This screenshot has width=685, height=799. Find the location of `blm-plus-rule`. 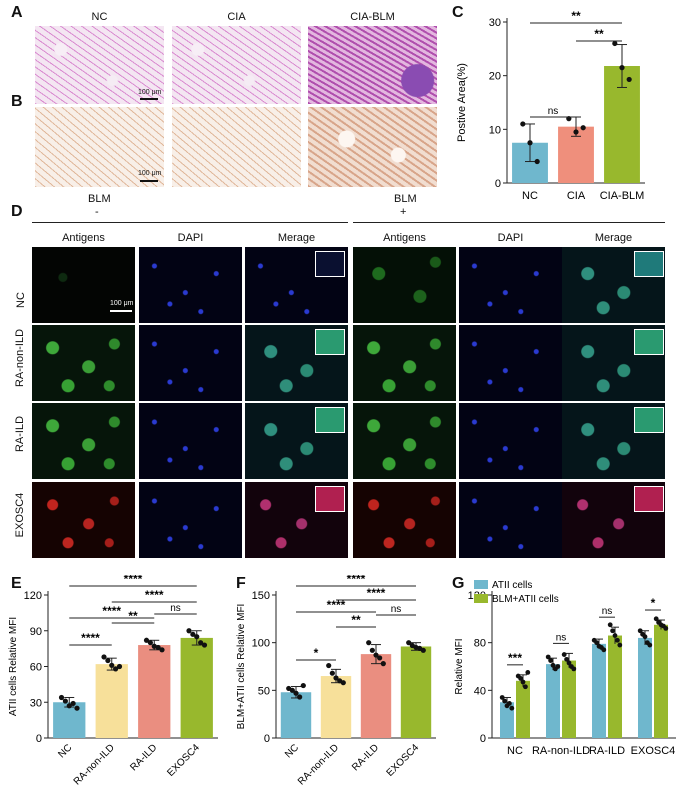

blm-plus-rule is located at coordinates (509, 222).